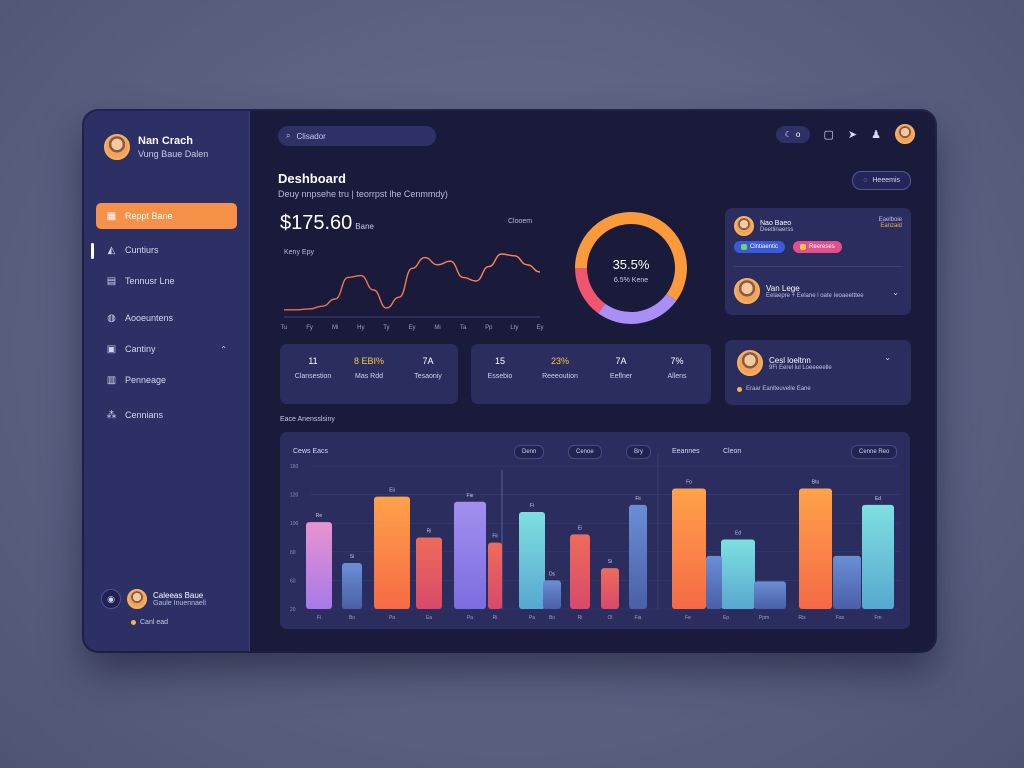 The image size is (1024, 768). I want to click on search-icon: ⌕, so click(288, 135).